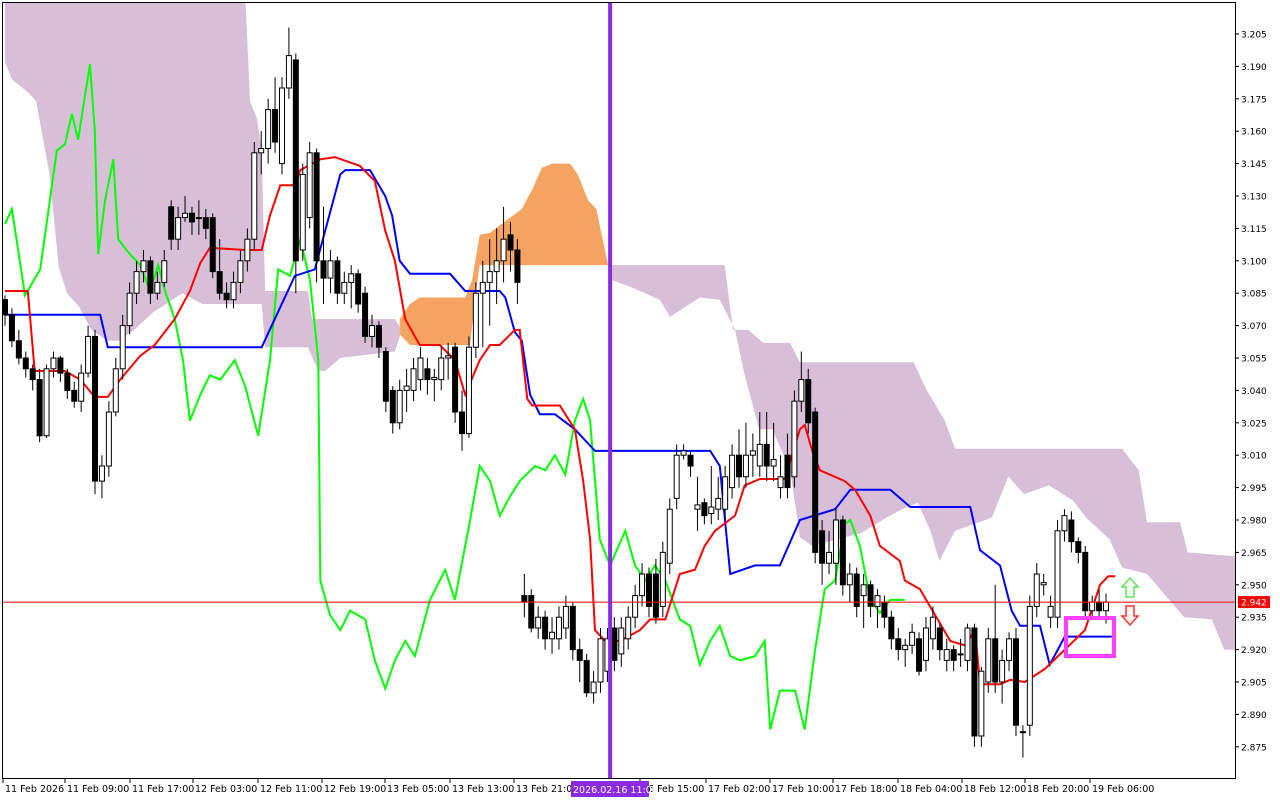 The height and width of the screenshot is (800, 1280). What do you see at coordinates (1090, 637) in the screenshot?
I see `highlight-box` at bounding box center [1090, 637].